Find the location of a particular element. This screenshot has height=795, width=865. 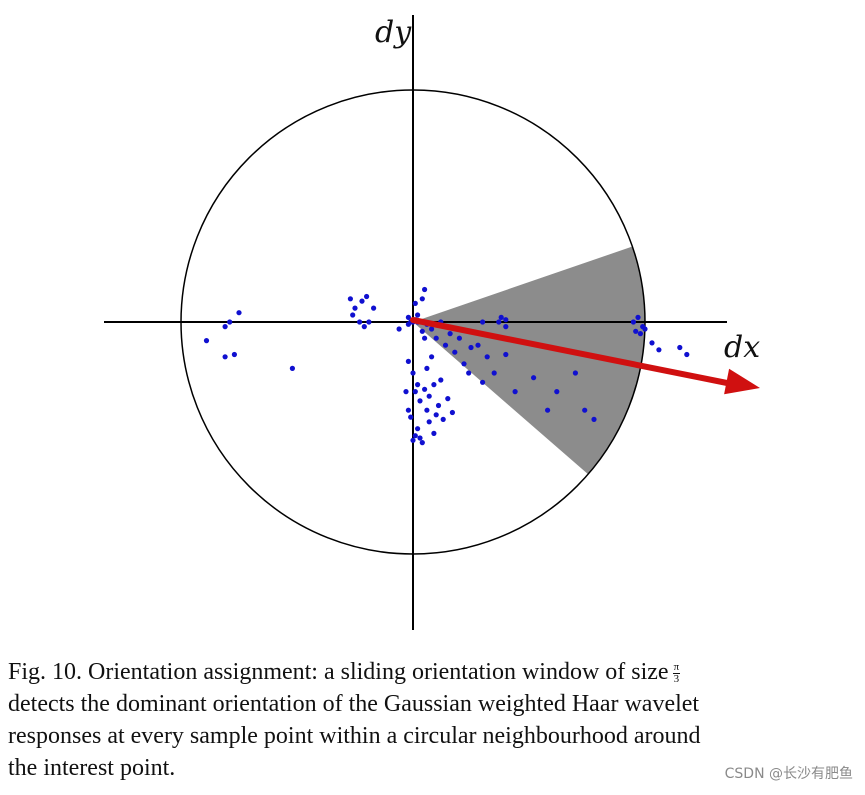

watermark: CSDN @长沙有肥鱼 is located at coordinates (788, 774).